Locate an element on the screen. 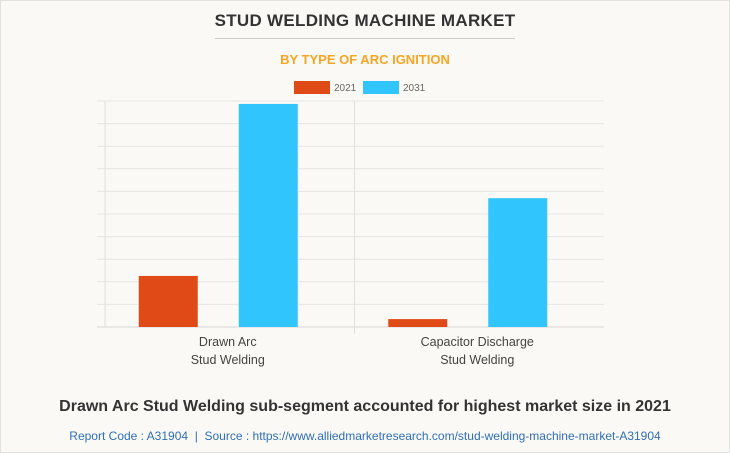 The height and width of the screenshot is (453, 730). legend-label: 2021 is located at coordinates (345, 88).